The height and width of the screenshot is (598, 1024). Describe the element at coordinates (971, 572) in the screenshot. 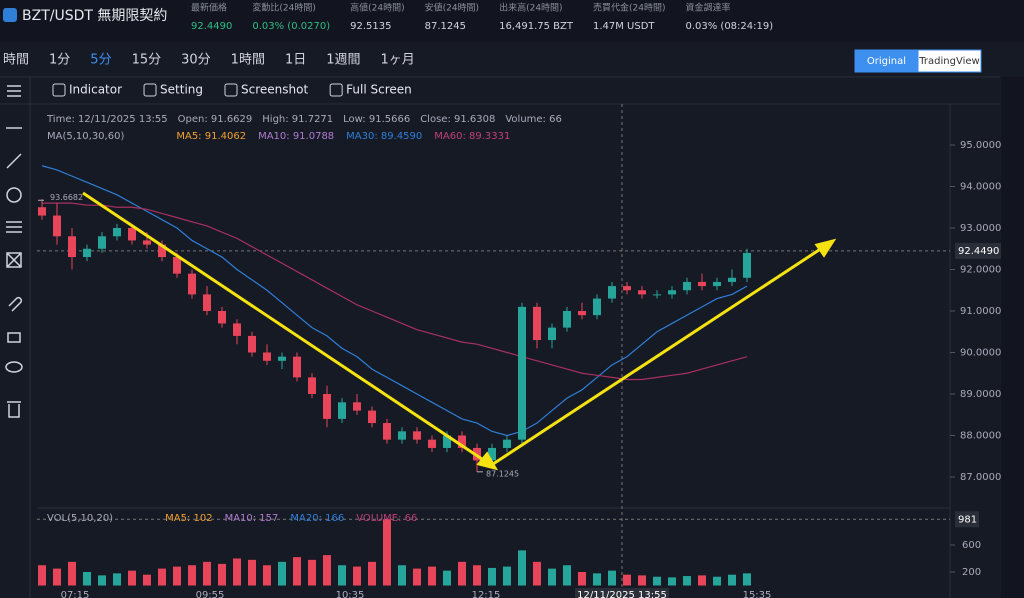

I see `vol-tick-label: 200` at that location.